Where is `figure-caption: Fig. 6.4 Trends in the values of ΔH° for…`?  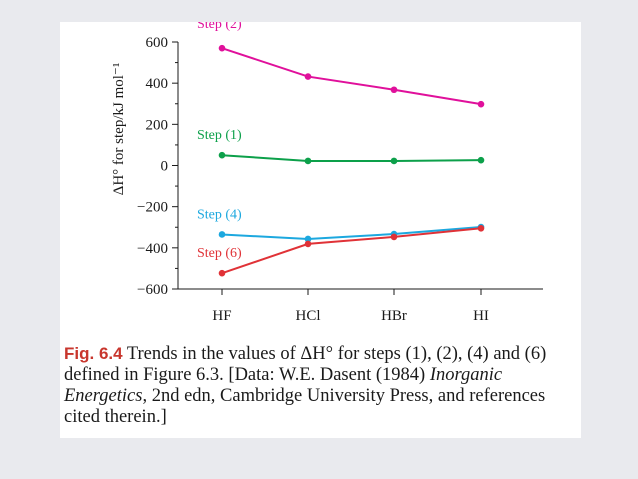
figure-caption: Fig. 6.4 Trends in the values of ΔH° for… is located at coordinates (321, 385).